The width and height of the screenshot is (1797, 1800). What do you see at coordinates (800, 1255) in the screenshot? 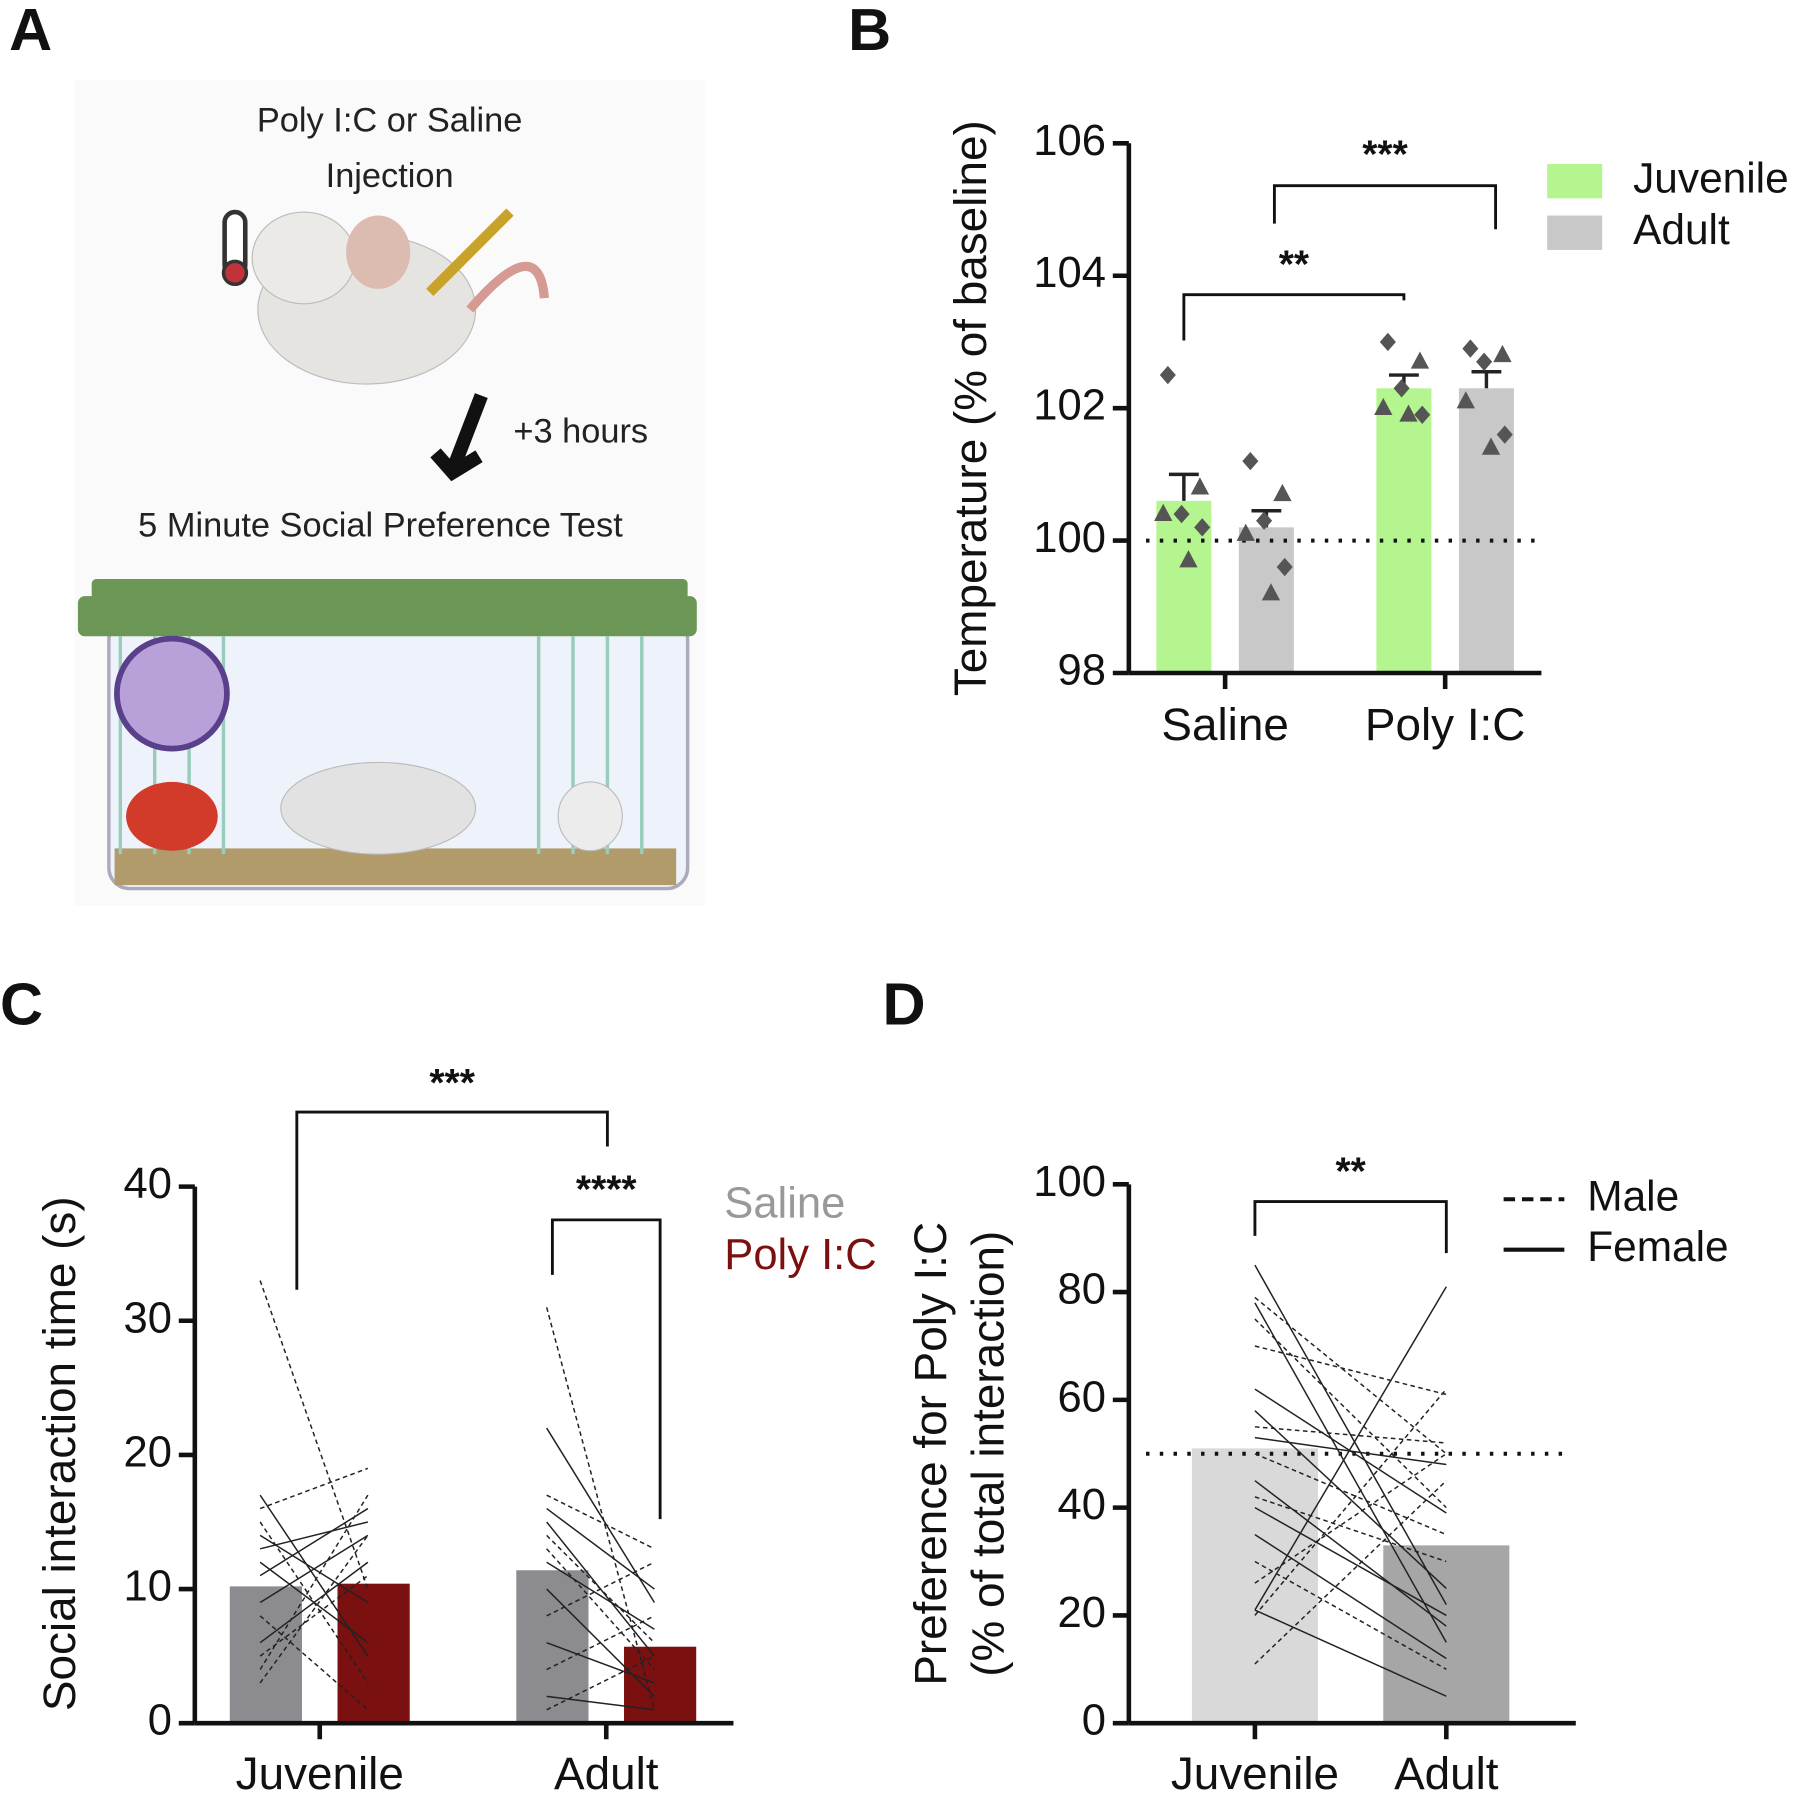
I see `legend-label: Poly I:C` at bounding box center [800, 1255].